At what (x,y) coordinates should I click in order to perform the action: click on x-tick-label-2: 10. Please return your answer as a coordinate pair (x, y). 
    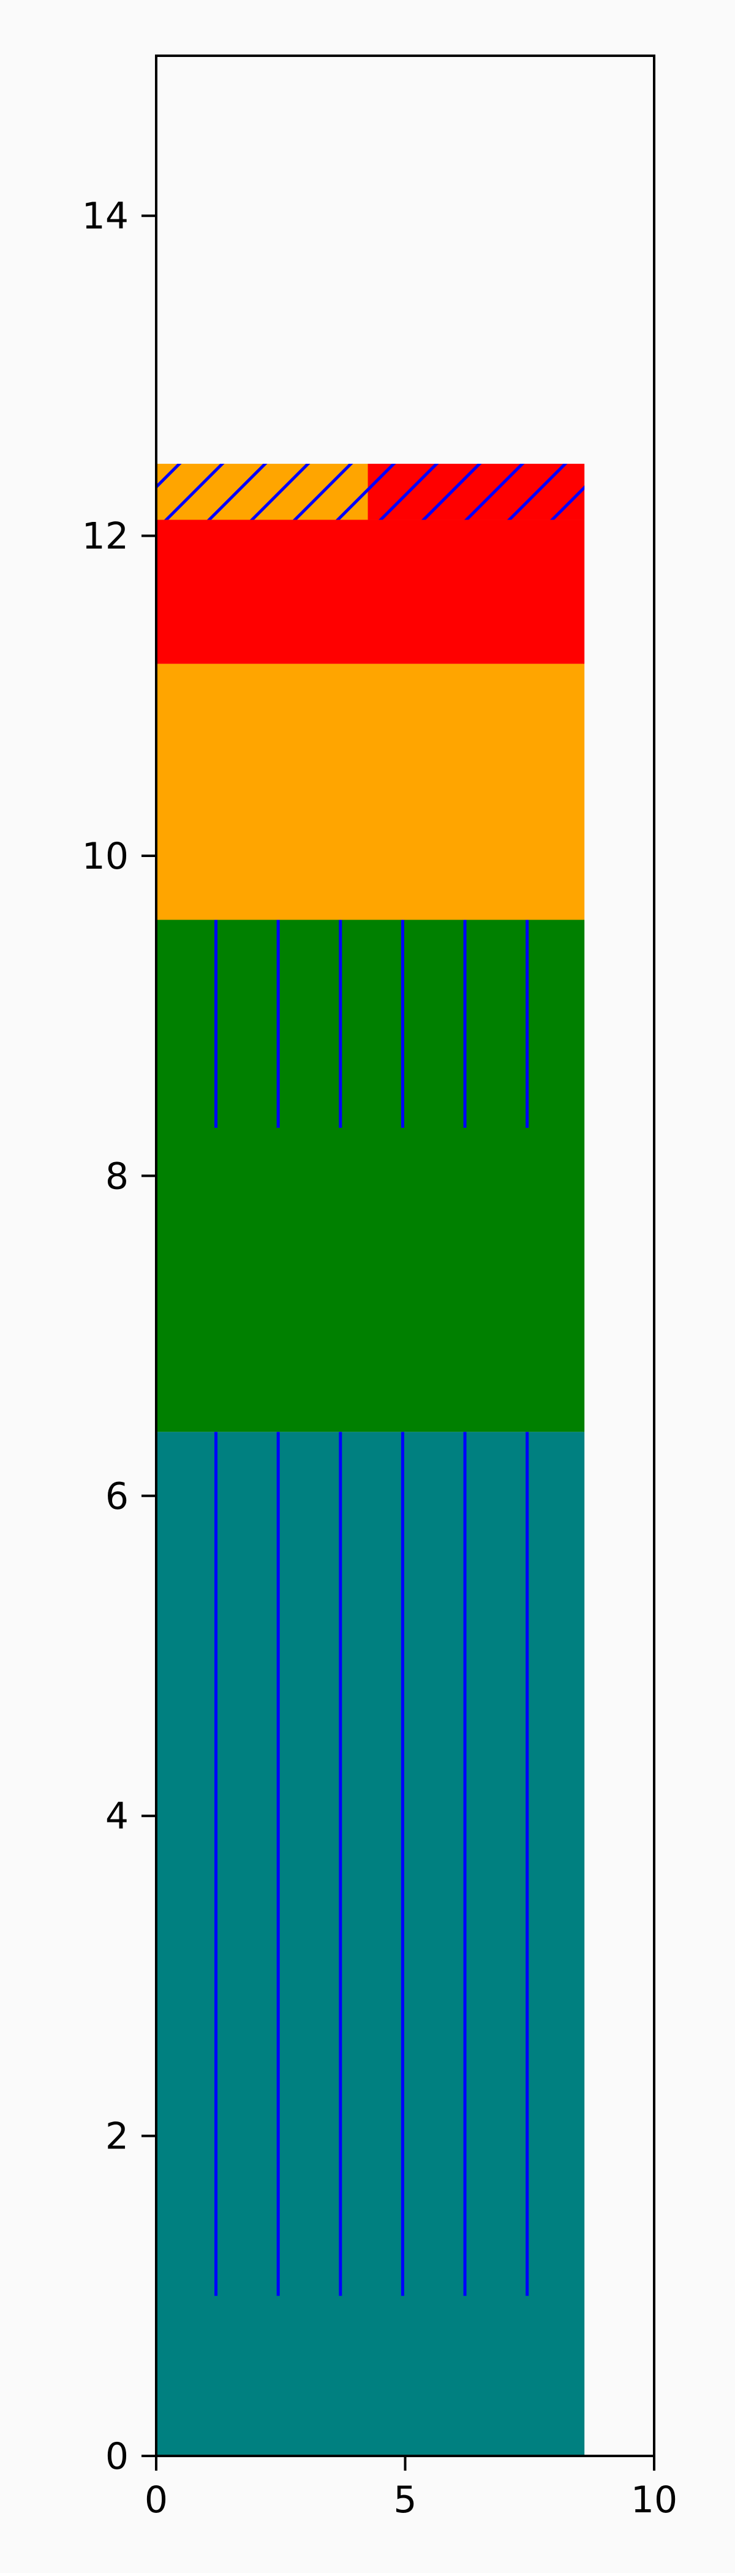
    Looking at the image, I should click on (654, 2500).